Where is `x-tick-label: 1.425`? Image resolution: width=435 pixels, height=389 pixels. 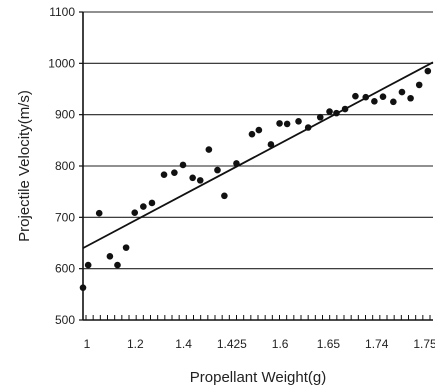
x-tick-label: 1.425 is located at coordinates (232, 344).